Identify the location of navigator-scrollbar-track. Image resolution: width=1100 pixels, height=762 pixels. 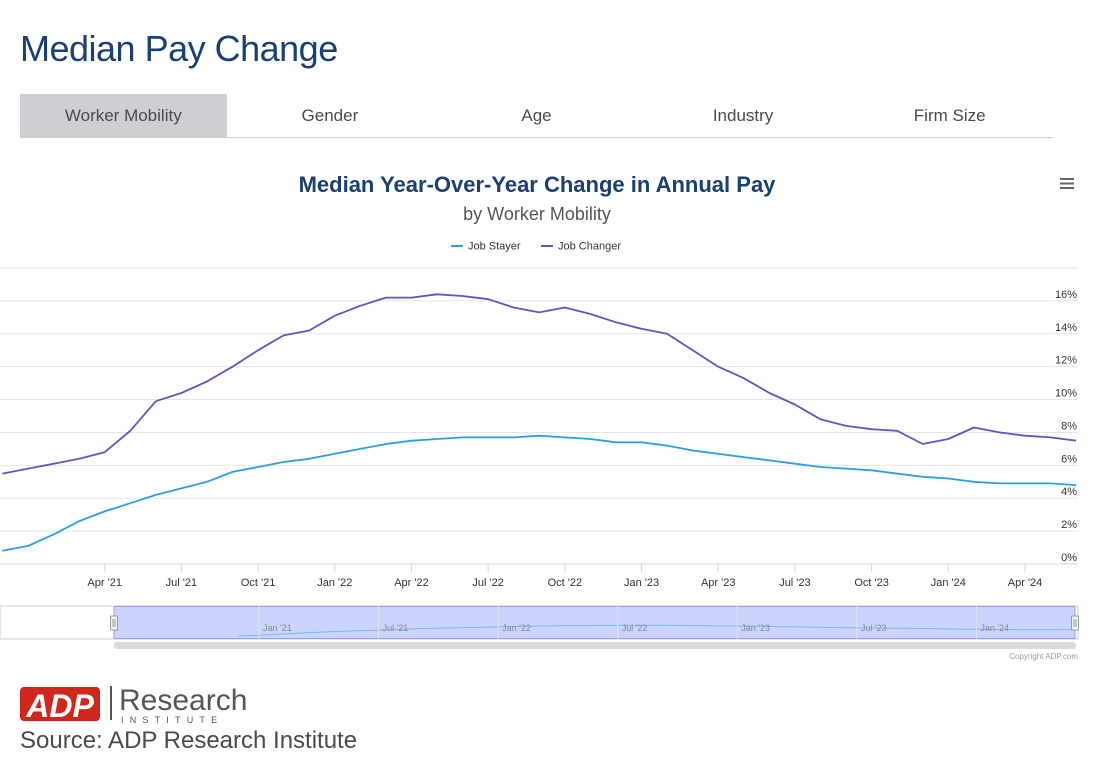
(595, 645).